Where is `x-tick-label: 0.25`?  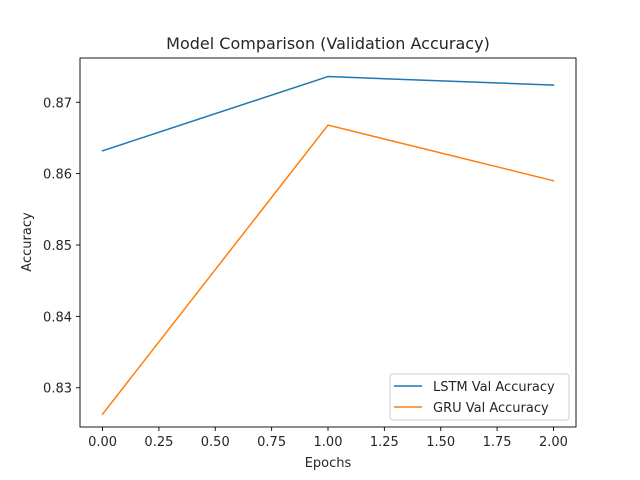
x-tick-label: 0.25 is located at coordinates (158, 442).